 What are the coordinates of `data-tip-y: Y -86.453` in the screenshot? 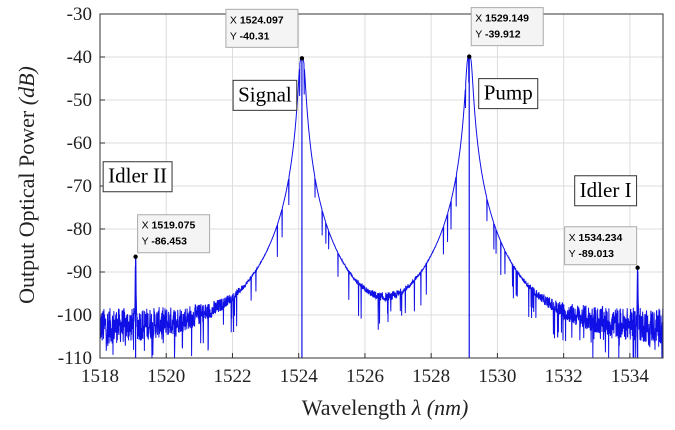 It's located at (165, 242).